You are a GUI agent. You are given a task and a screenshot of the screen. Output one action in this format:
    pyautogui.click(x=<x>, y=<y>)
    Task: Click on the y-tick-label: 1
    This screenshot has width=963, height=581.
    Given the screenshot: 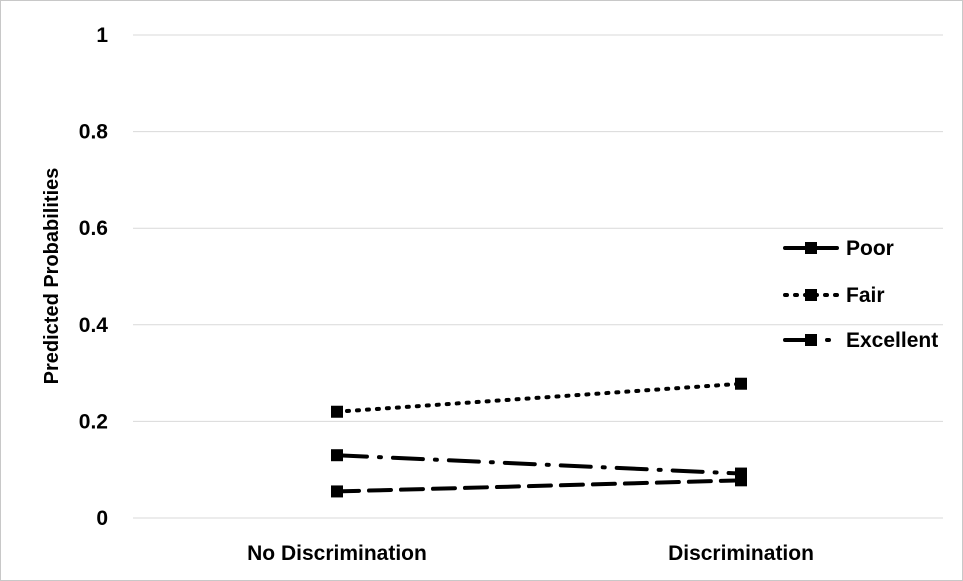 What is the action you would take?
    pyautogui.click(x=102, y=35)
    